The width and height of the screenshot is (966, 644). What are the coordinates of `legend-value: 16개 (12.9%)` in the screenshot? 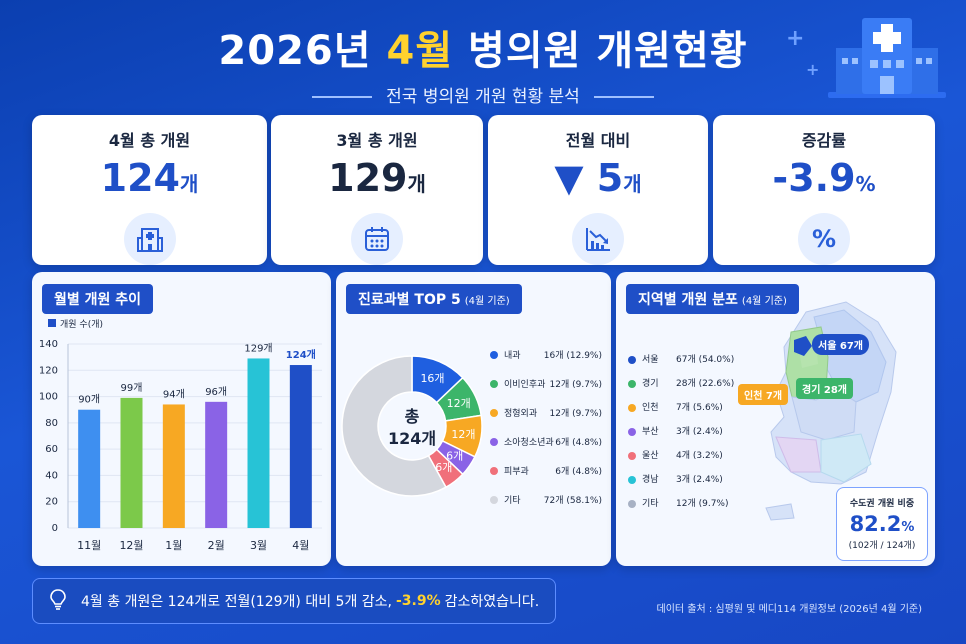 It's located at (573, 355).